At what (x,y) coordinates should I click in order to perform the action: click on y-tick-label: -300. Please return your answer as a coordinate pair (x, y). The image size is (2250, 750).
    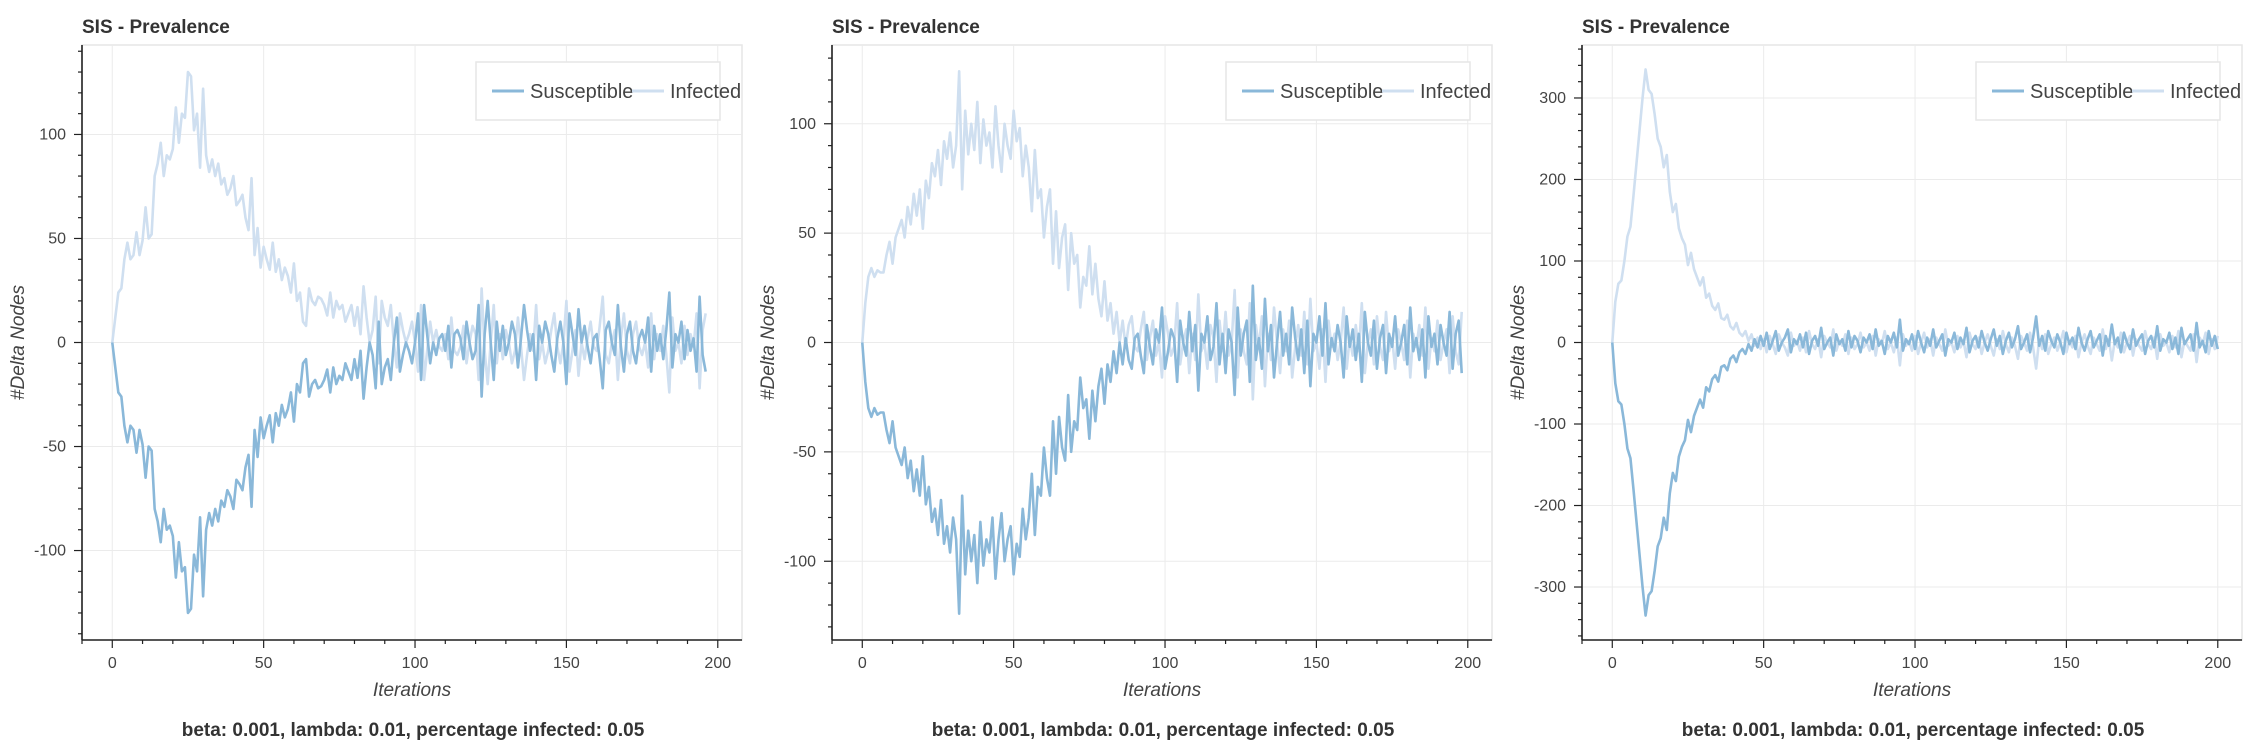
    Looking at the image, I should click on (1550, 587).